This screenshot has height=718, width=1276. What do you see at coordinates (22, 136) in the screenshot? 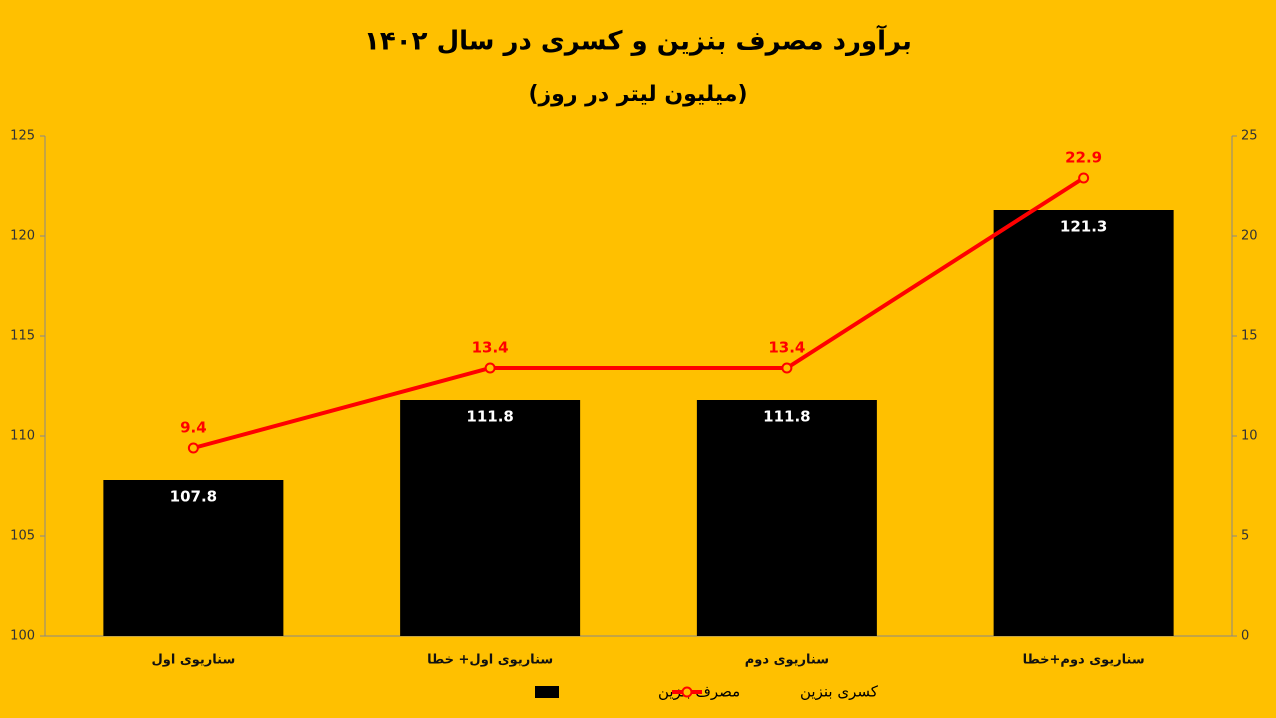
I see `y-tick-label: 125` at bounding box center [22, 136].